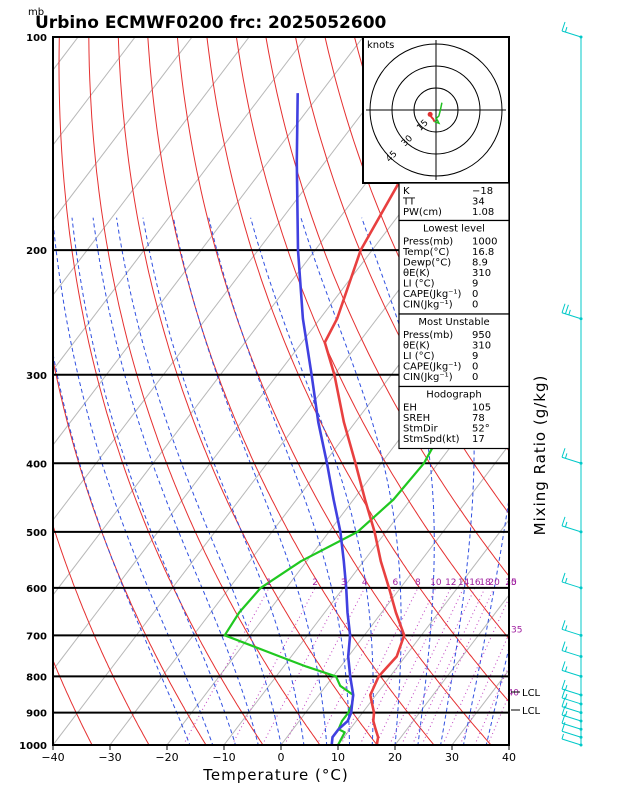 The height and width of the screenshot is (800, 618). Describe the element at coordinates (419, 284) in the screenshot. I see `lowest-level-box-label: LI (°C)` at that location.